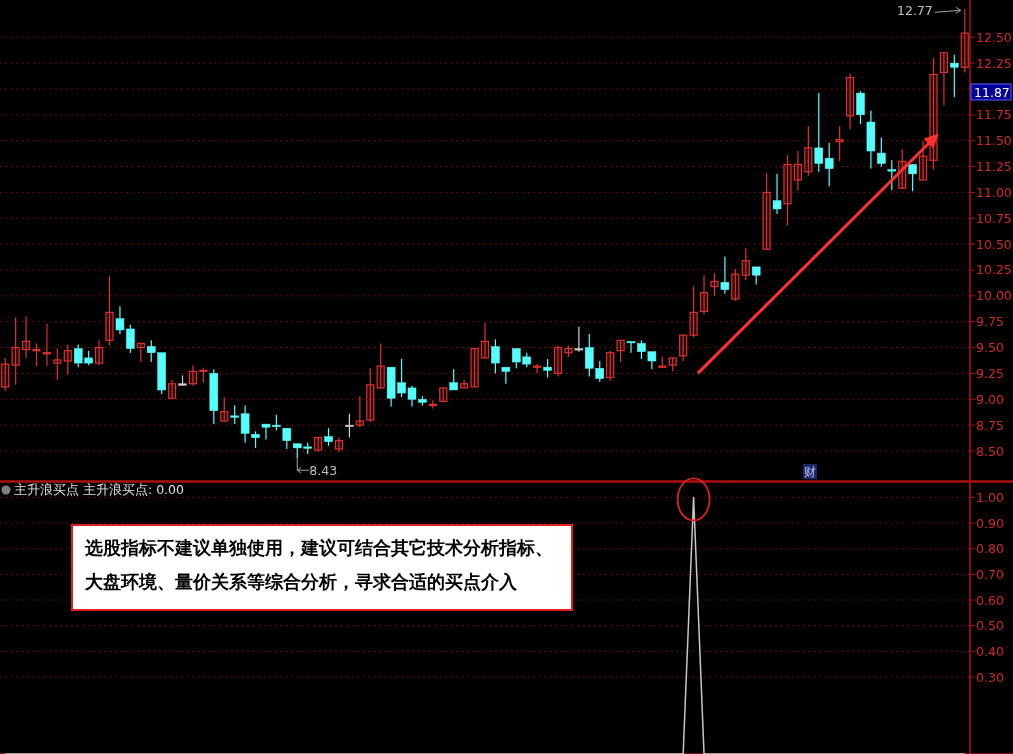 The height and width of the screenshot is (754, 1013). I want to click on annotation: 12.77, so click(914, 11).